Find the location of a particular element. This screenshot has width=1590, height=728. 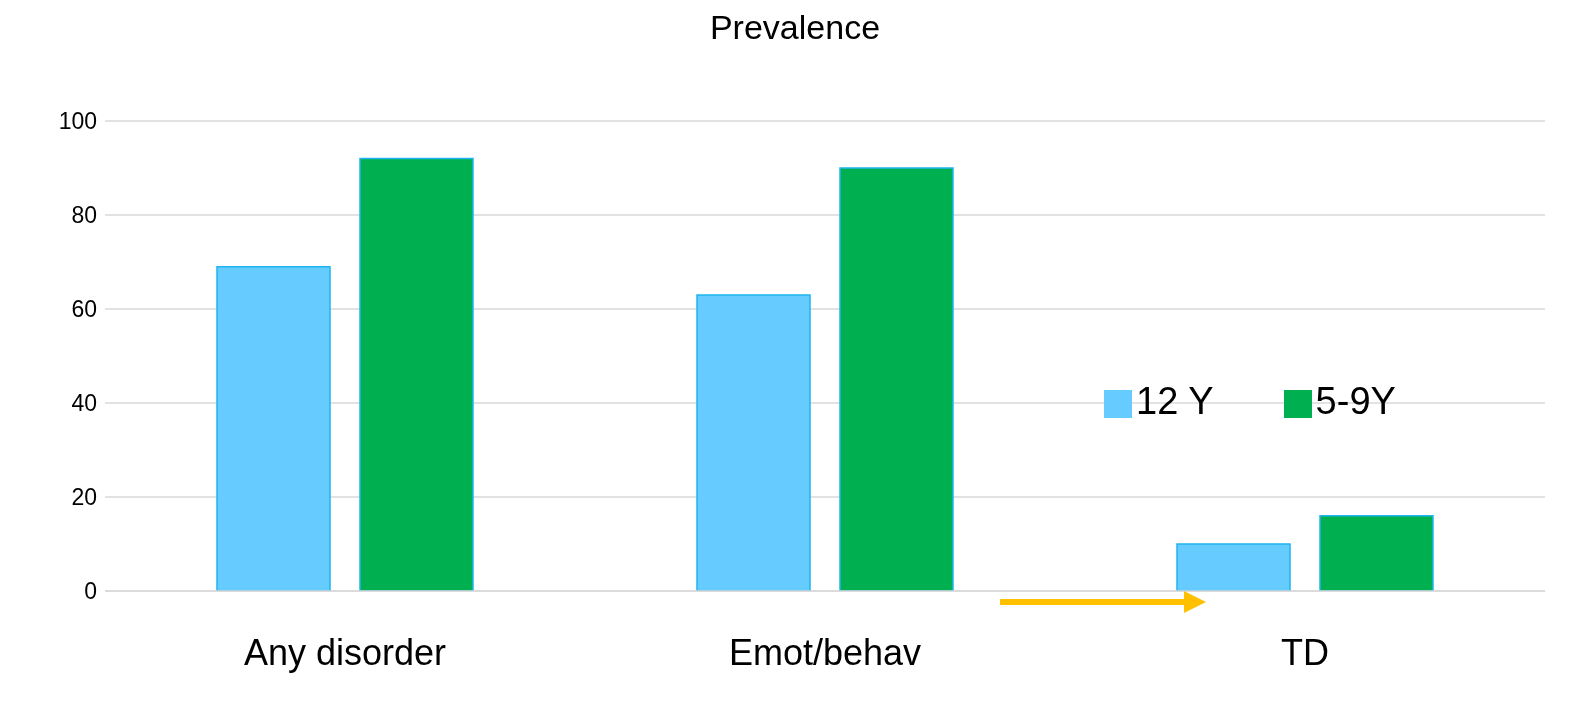

x-tick-label: TD is located at coordinates (1305, 652).